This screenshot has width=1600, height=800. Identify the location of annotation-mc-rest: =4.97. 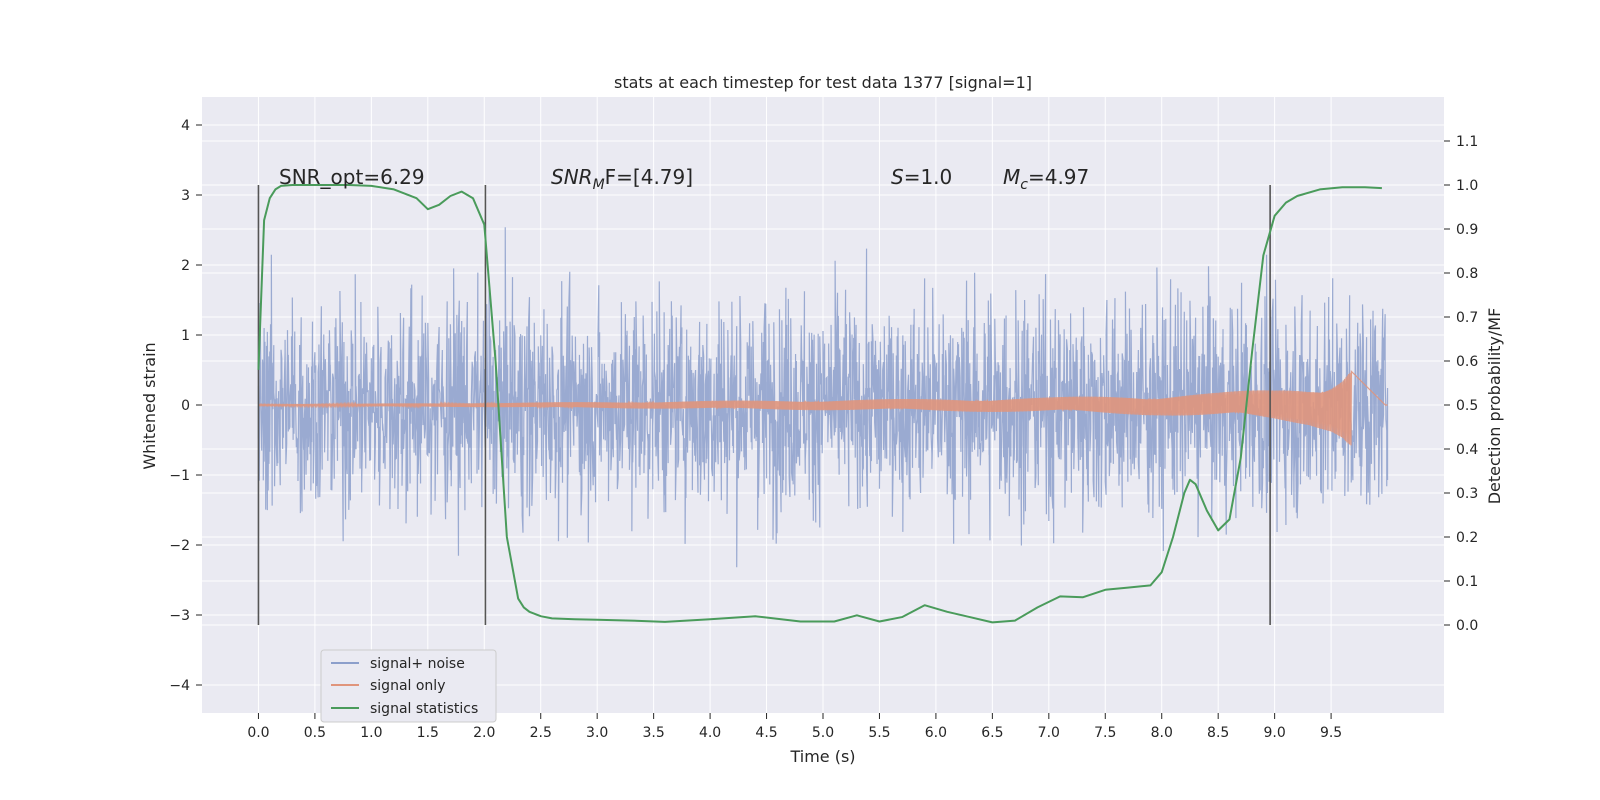
(1058, 177).